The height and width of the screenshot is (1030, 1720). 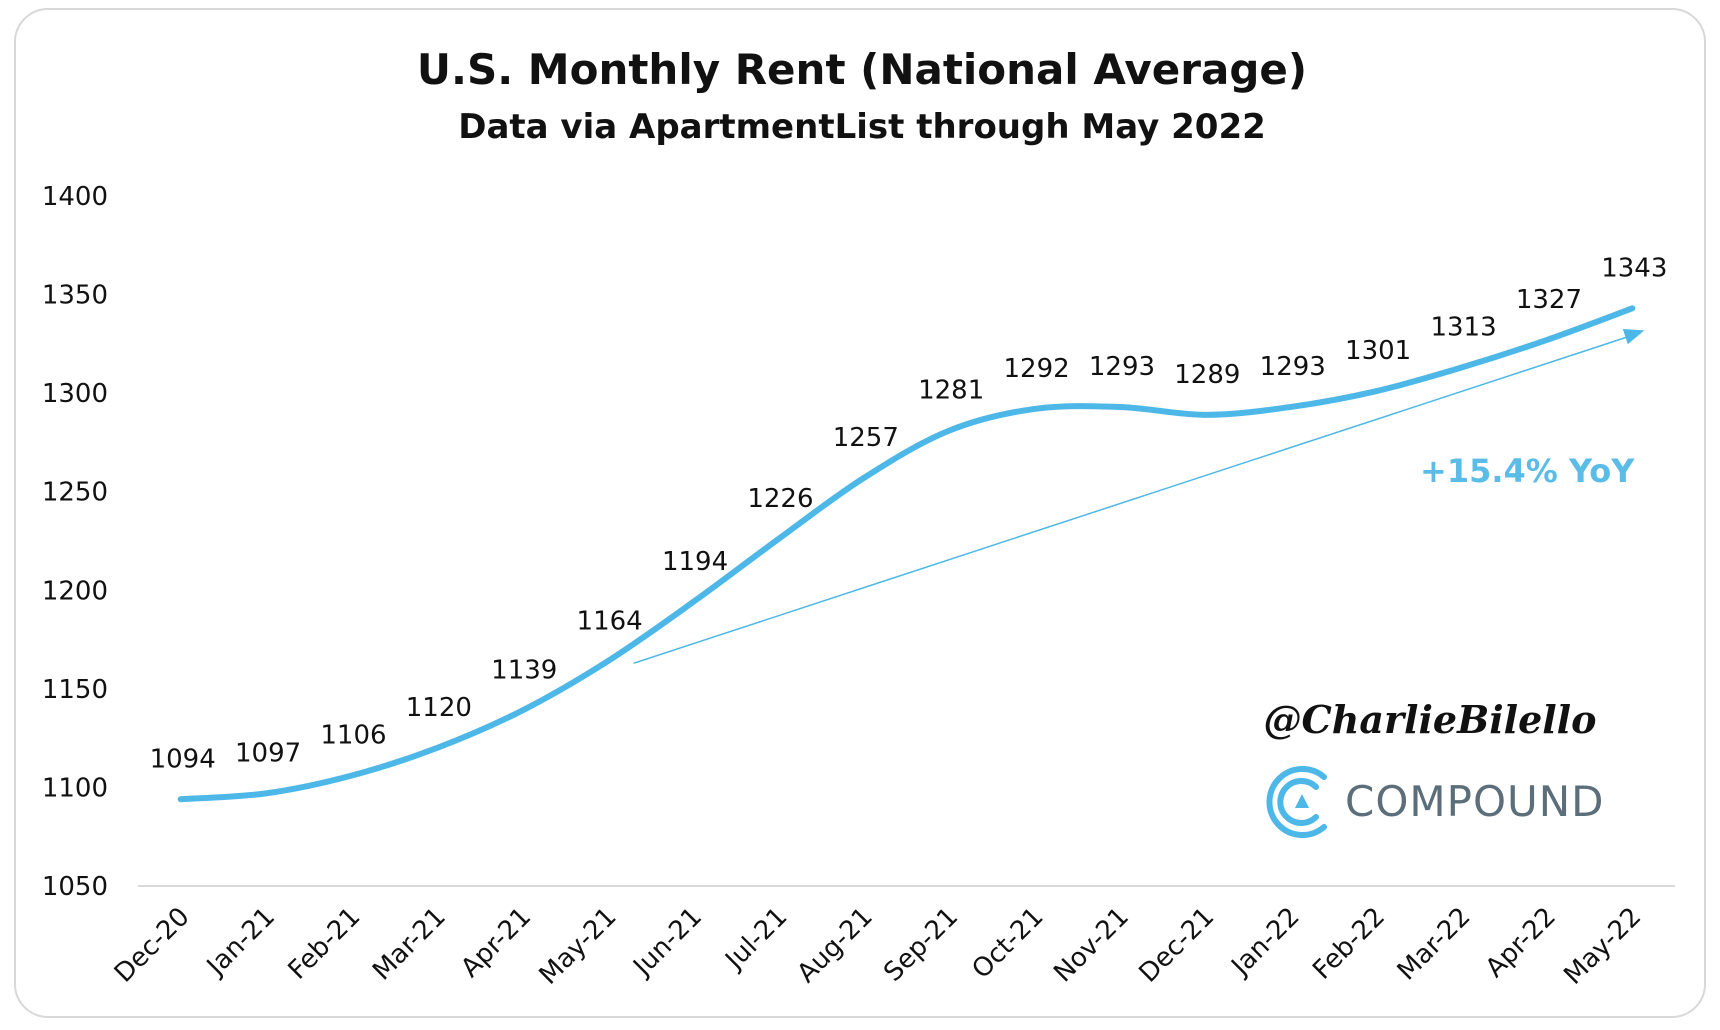 What do you see at coordinates (1008, 943) in the screenshot?
I see `x-tick-label: Oct-21` at bounding box center [1008, 943].